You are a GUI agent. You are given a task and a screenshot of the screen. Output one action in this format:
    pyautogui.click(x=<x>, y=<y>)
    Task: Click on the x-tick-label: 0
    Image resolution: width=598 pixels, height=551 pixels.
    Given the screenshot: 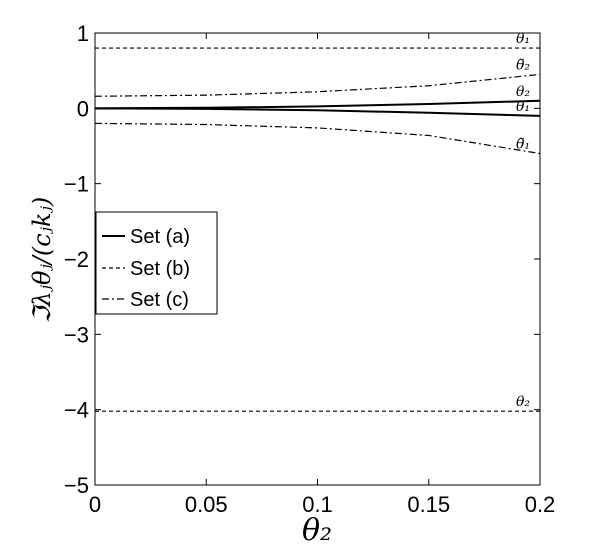 What is the action you would take?
    pyautogui.click(x=95, y=504)
    